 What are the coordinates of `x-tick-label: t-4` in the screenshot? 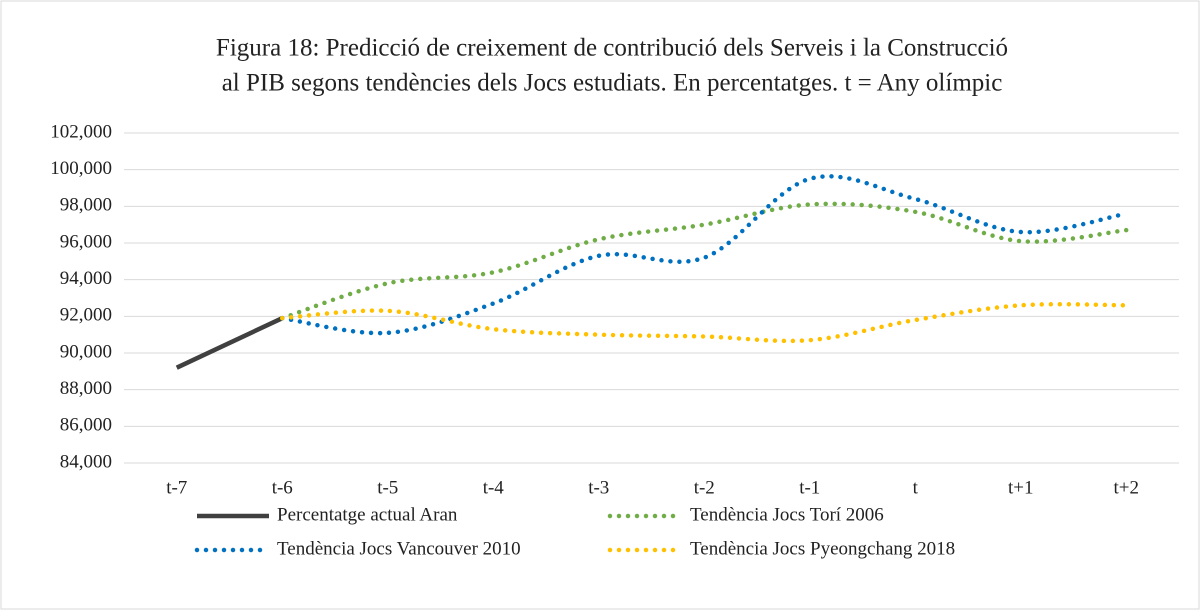 It's located at (494, 487).